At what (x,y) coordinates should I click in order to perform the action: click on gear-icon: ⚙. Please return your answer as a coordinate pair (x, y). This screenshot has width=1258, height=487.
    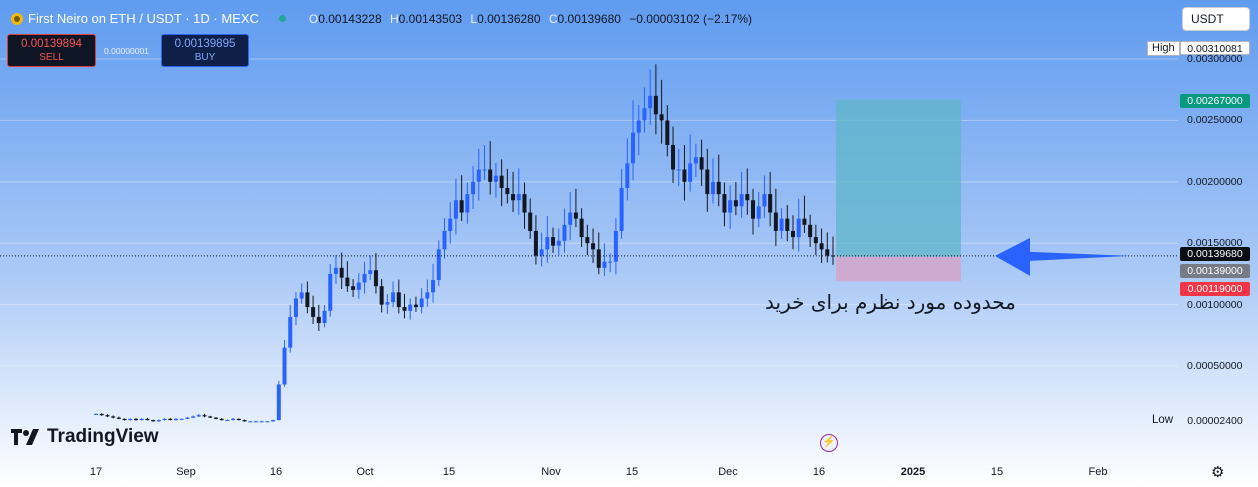
    Looking at the image, I should click on (1218, 472).